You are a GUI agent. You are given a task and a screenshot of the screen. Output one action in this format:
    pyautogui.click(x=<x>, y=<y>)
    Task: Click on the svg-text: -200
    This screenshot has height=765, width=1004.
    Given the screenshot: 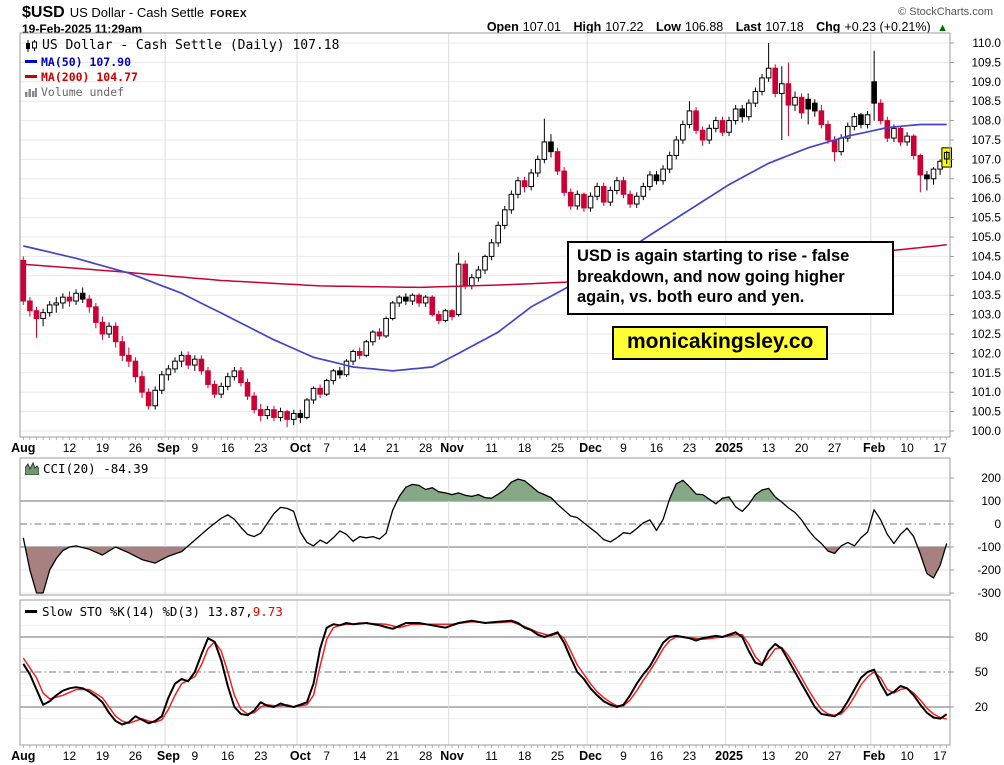 What is the action you would take?
    pyautogui.click(x=989, y=570)
    